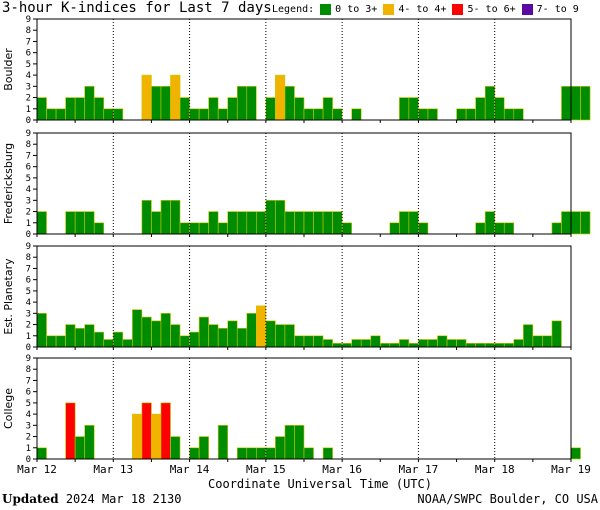 Image resolution: width=600 pixels, height=510 pixels. I want to click on y-tick-label: 9, so click(28, 359).